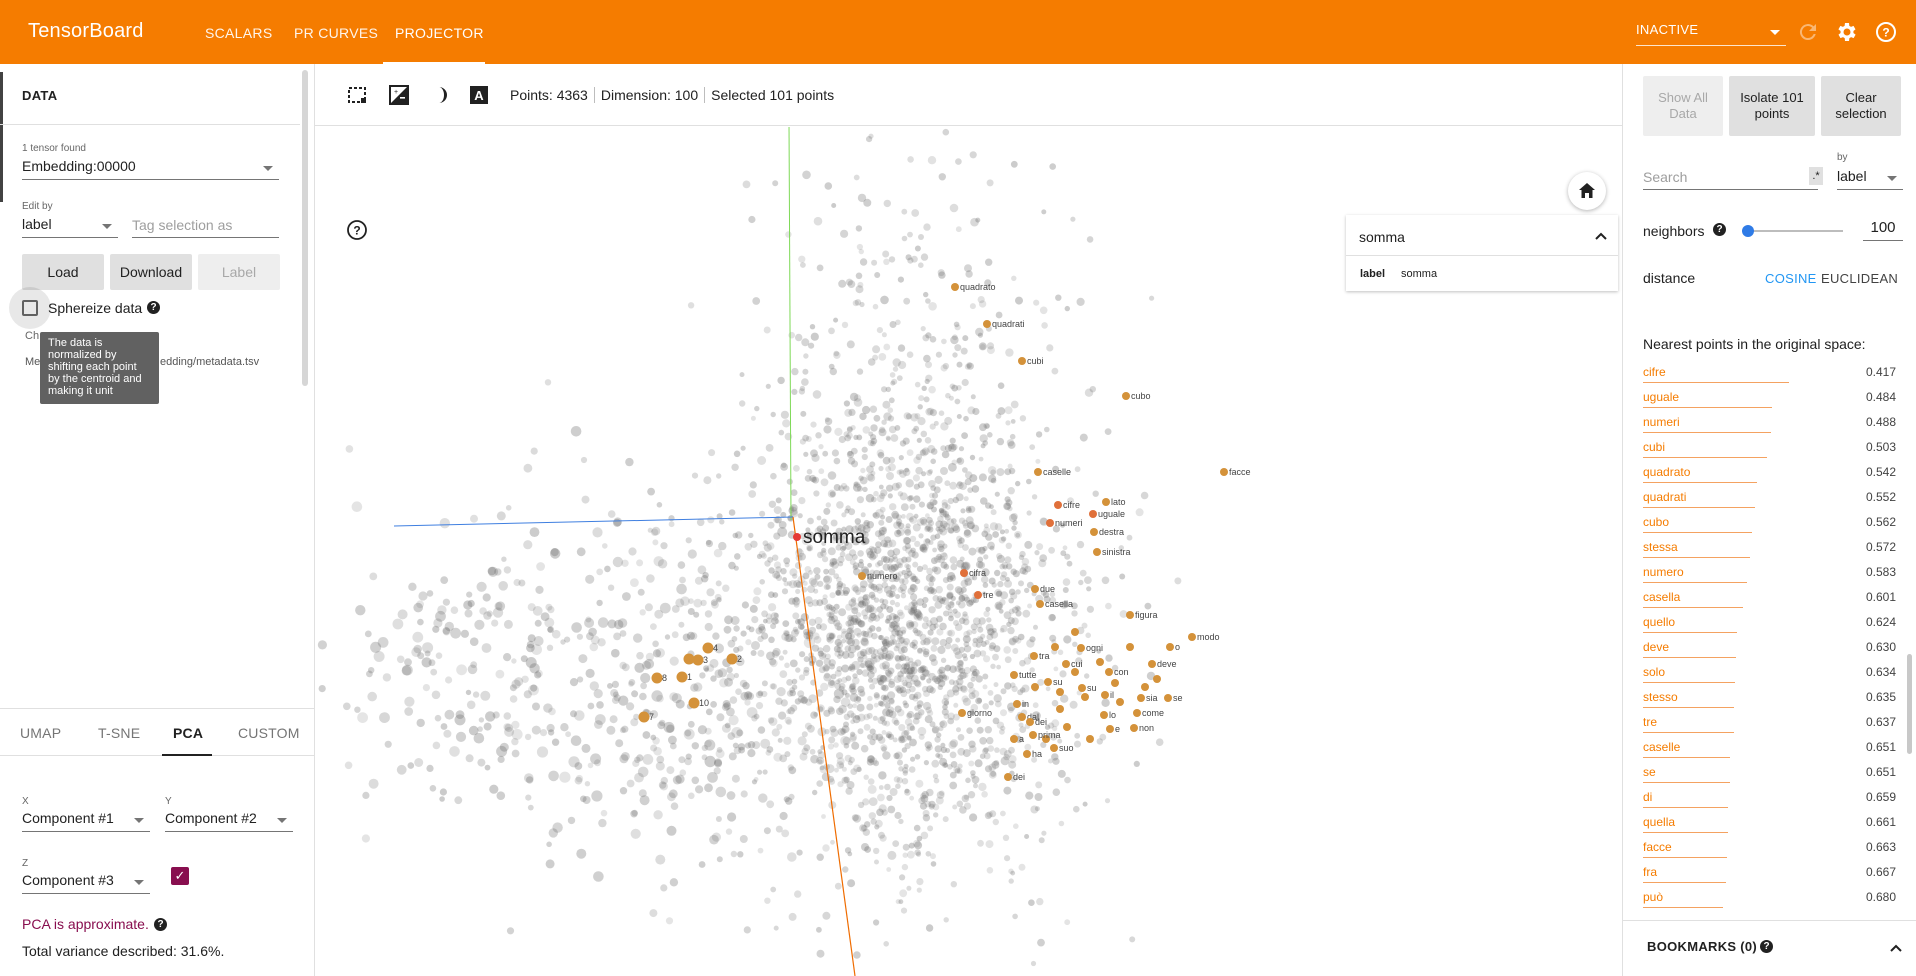  I want to click on nearest-point-row: solo 0.634, so click(1769, 672).